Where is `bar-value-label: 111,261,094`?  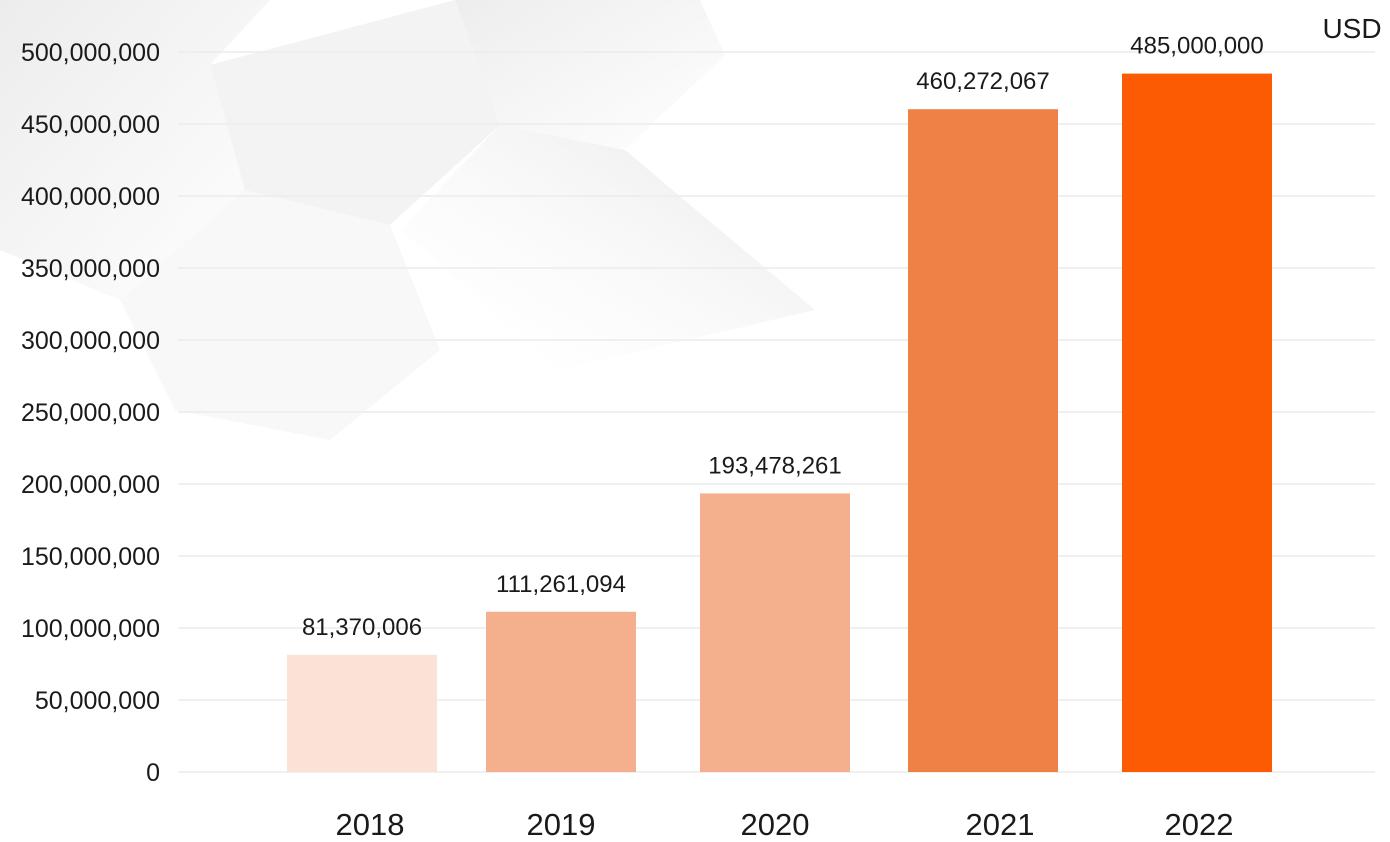
bar-value-label: 111,261,094 is located at coordinates (561, 584).